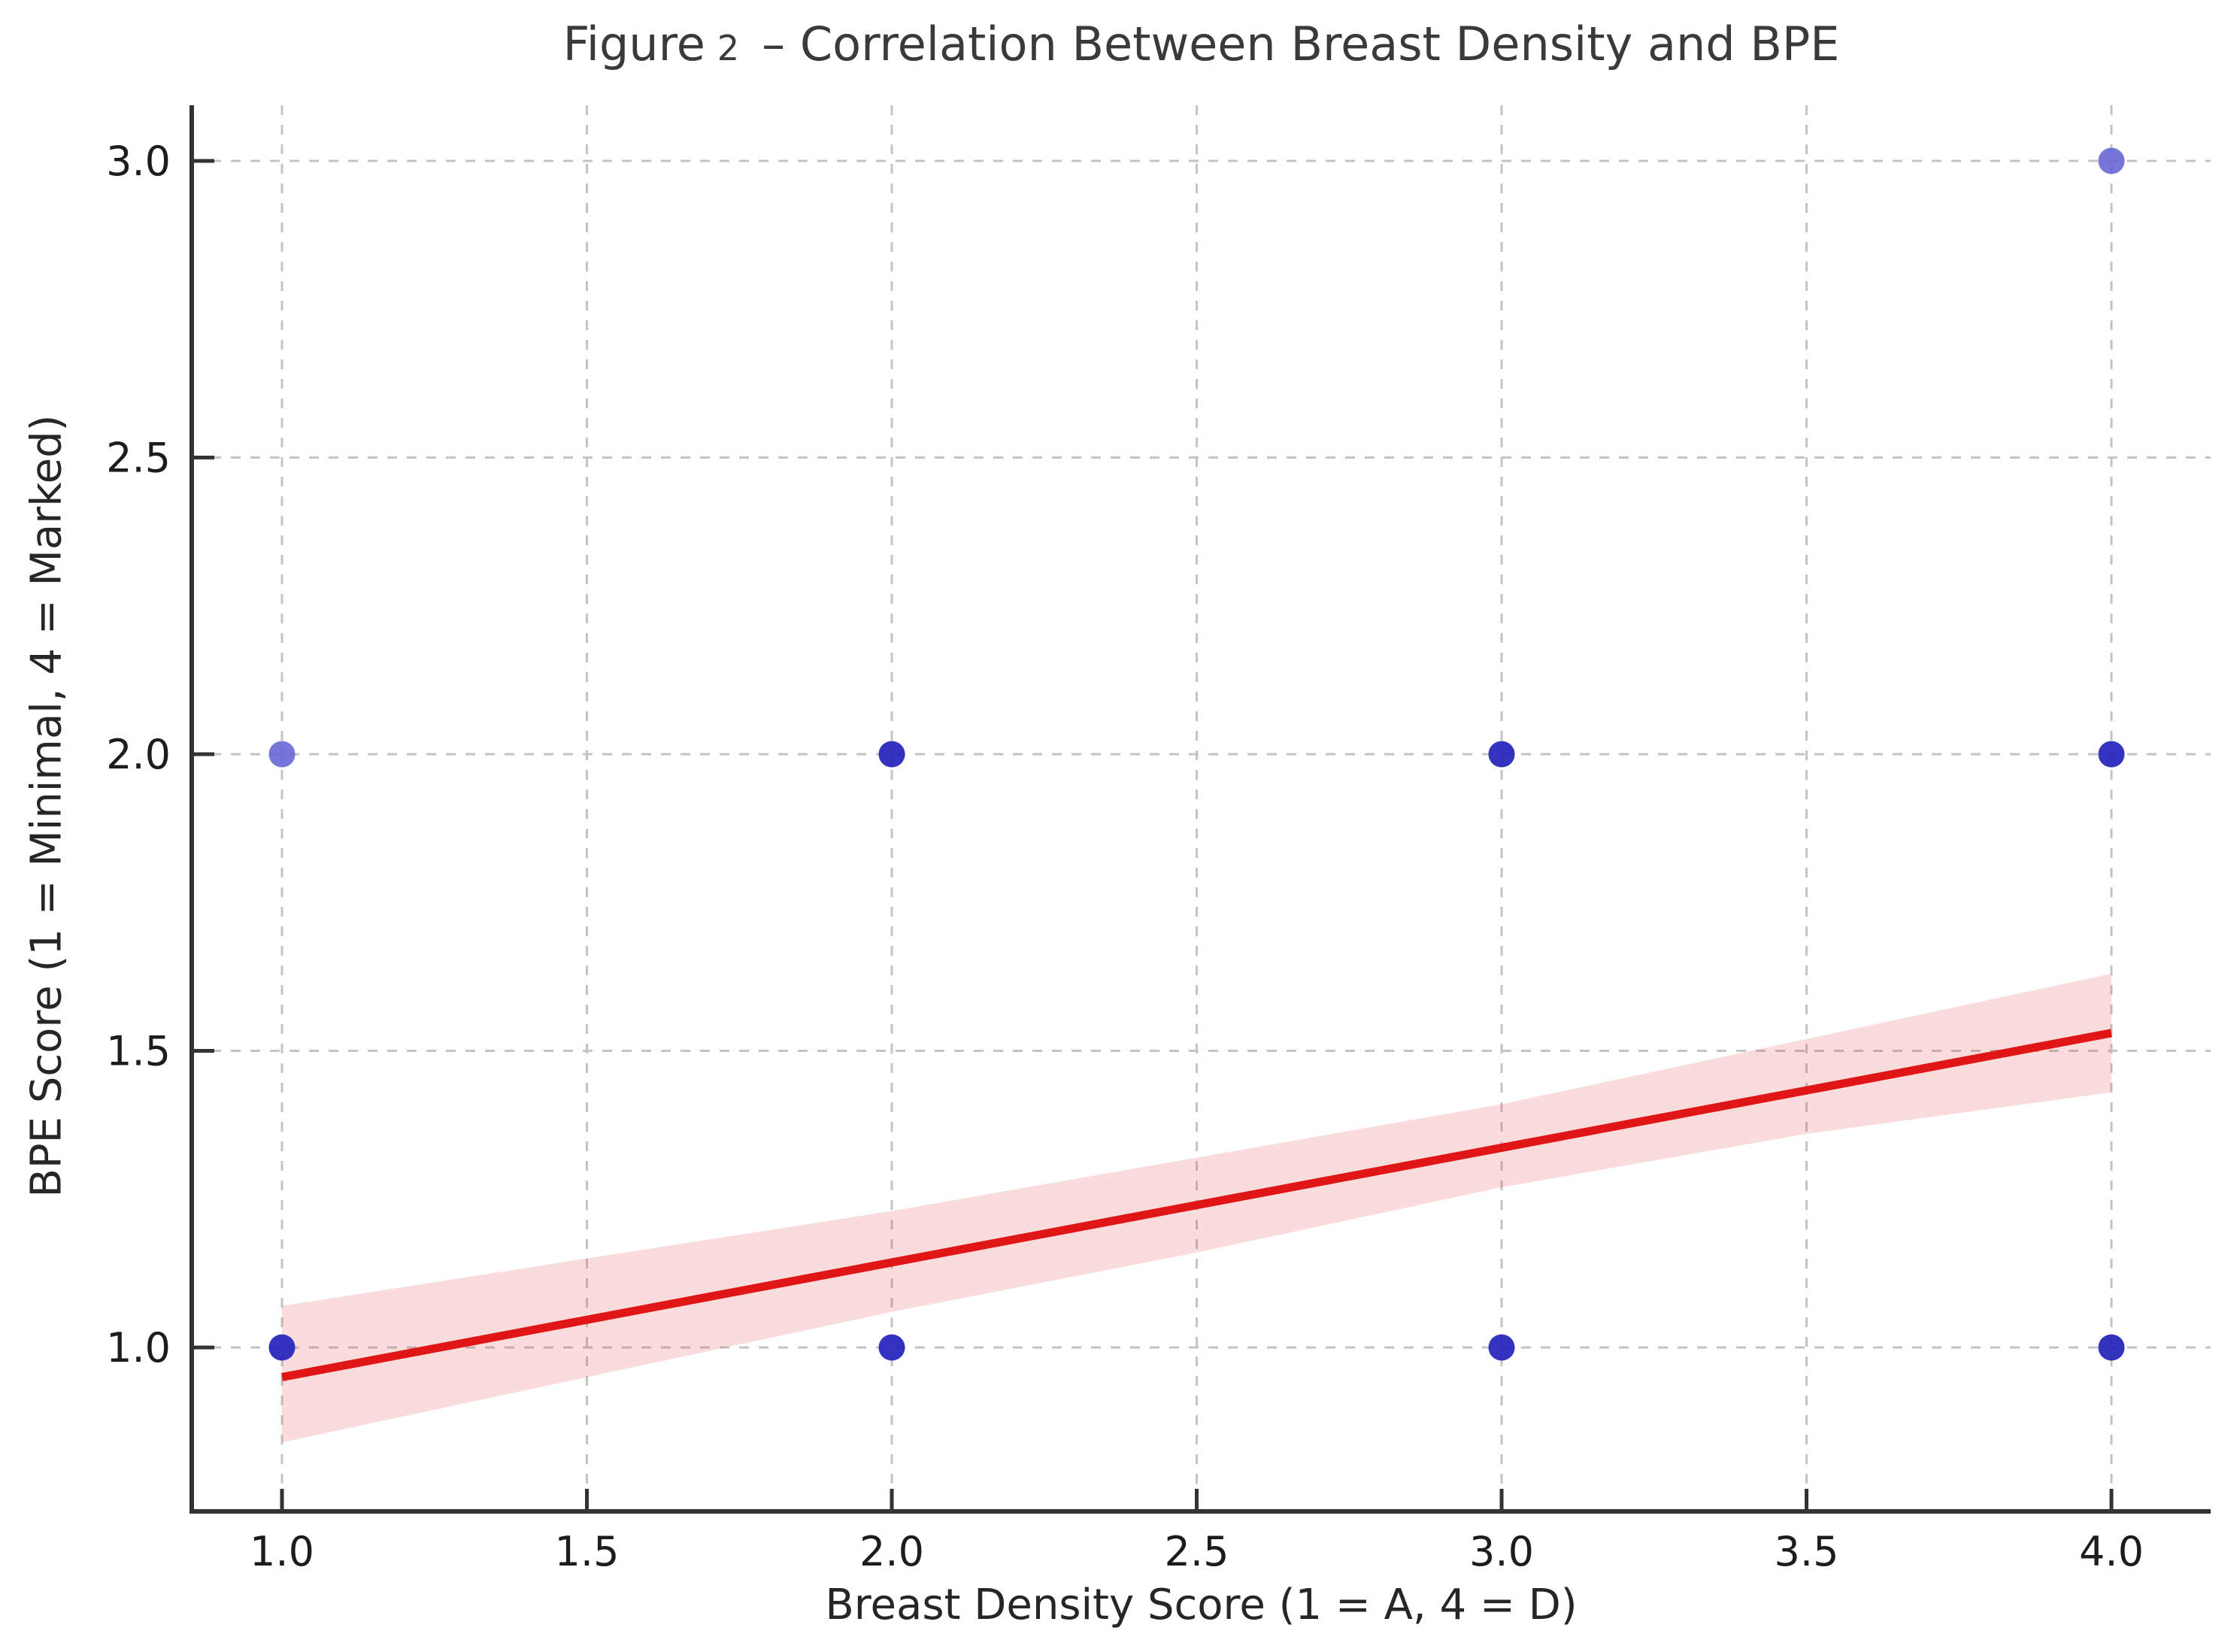 The width and height of the screenshot is (2234, 1652). I want to click on title-number: 2, so click(728, 48).